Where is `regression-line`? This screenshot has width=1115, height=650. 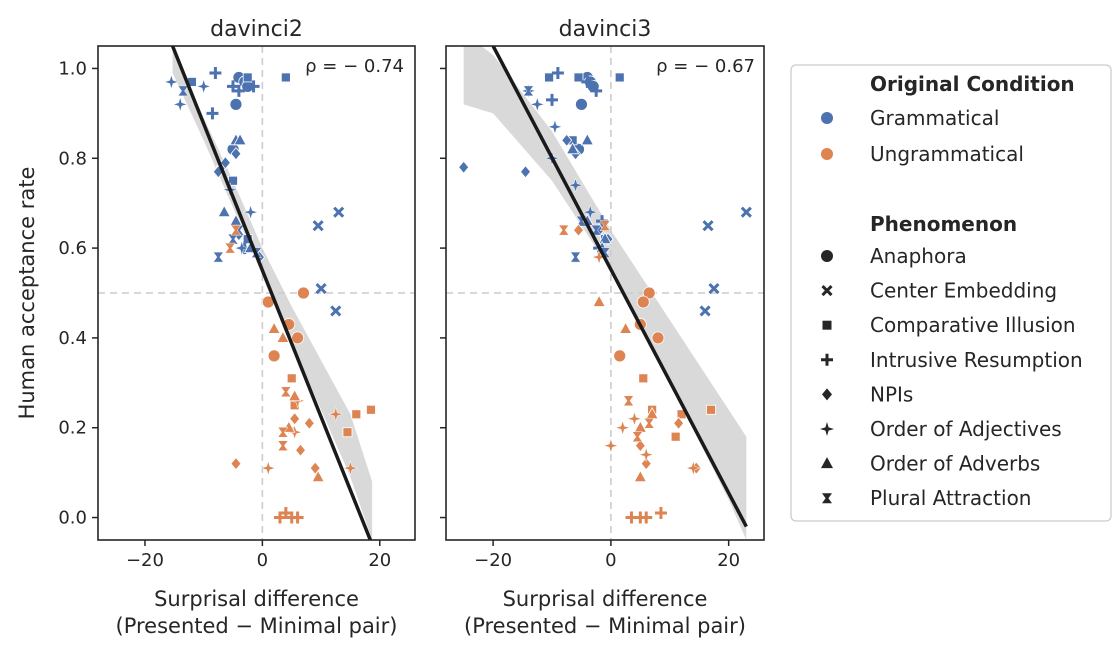 regression-line is located at coordinates (271, 293).